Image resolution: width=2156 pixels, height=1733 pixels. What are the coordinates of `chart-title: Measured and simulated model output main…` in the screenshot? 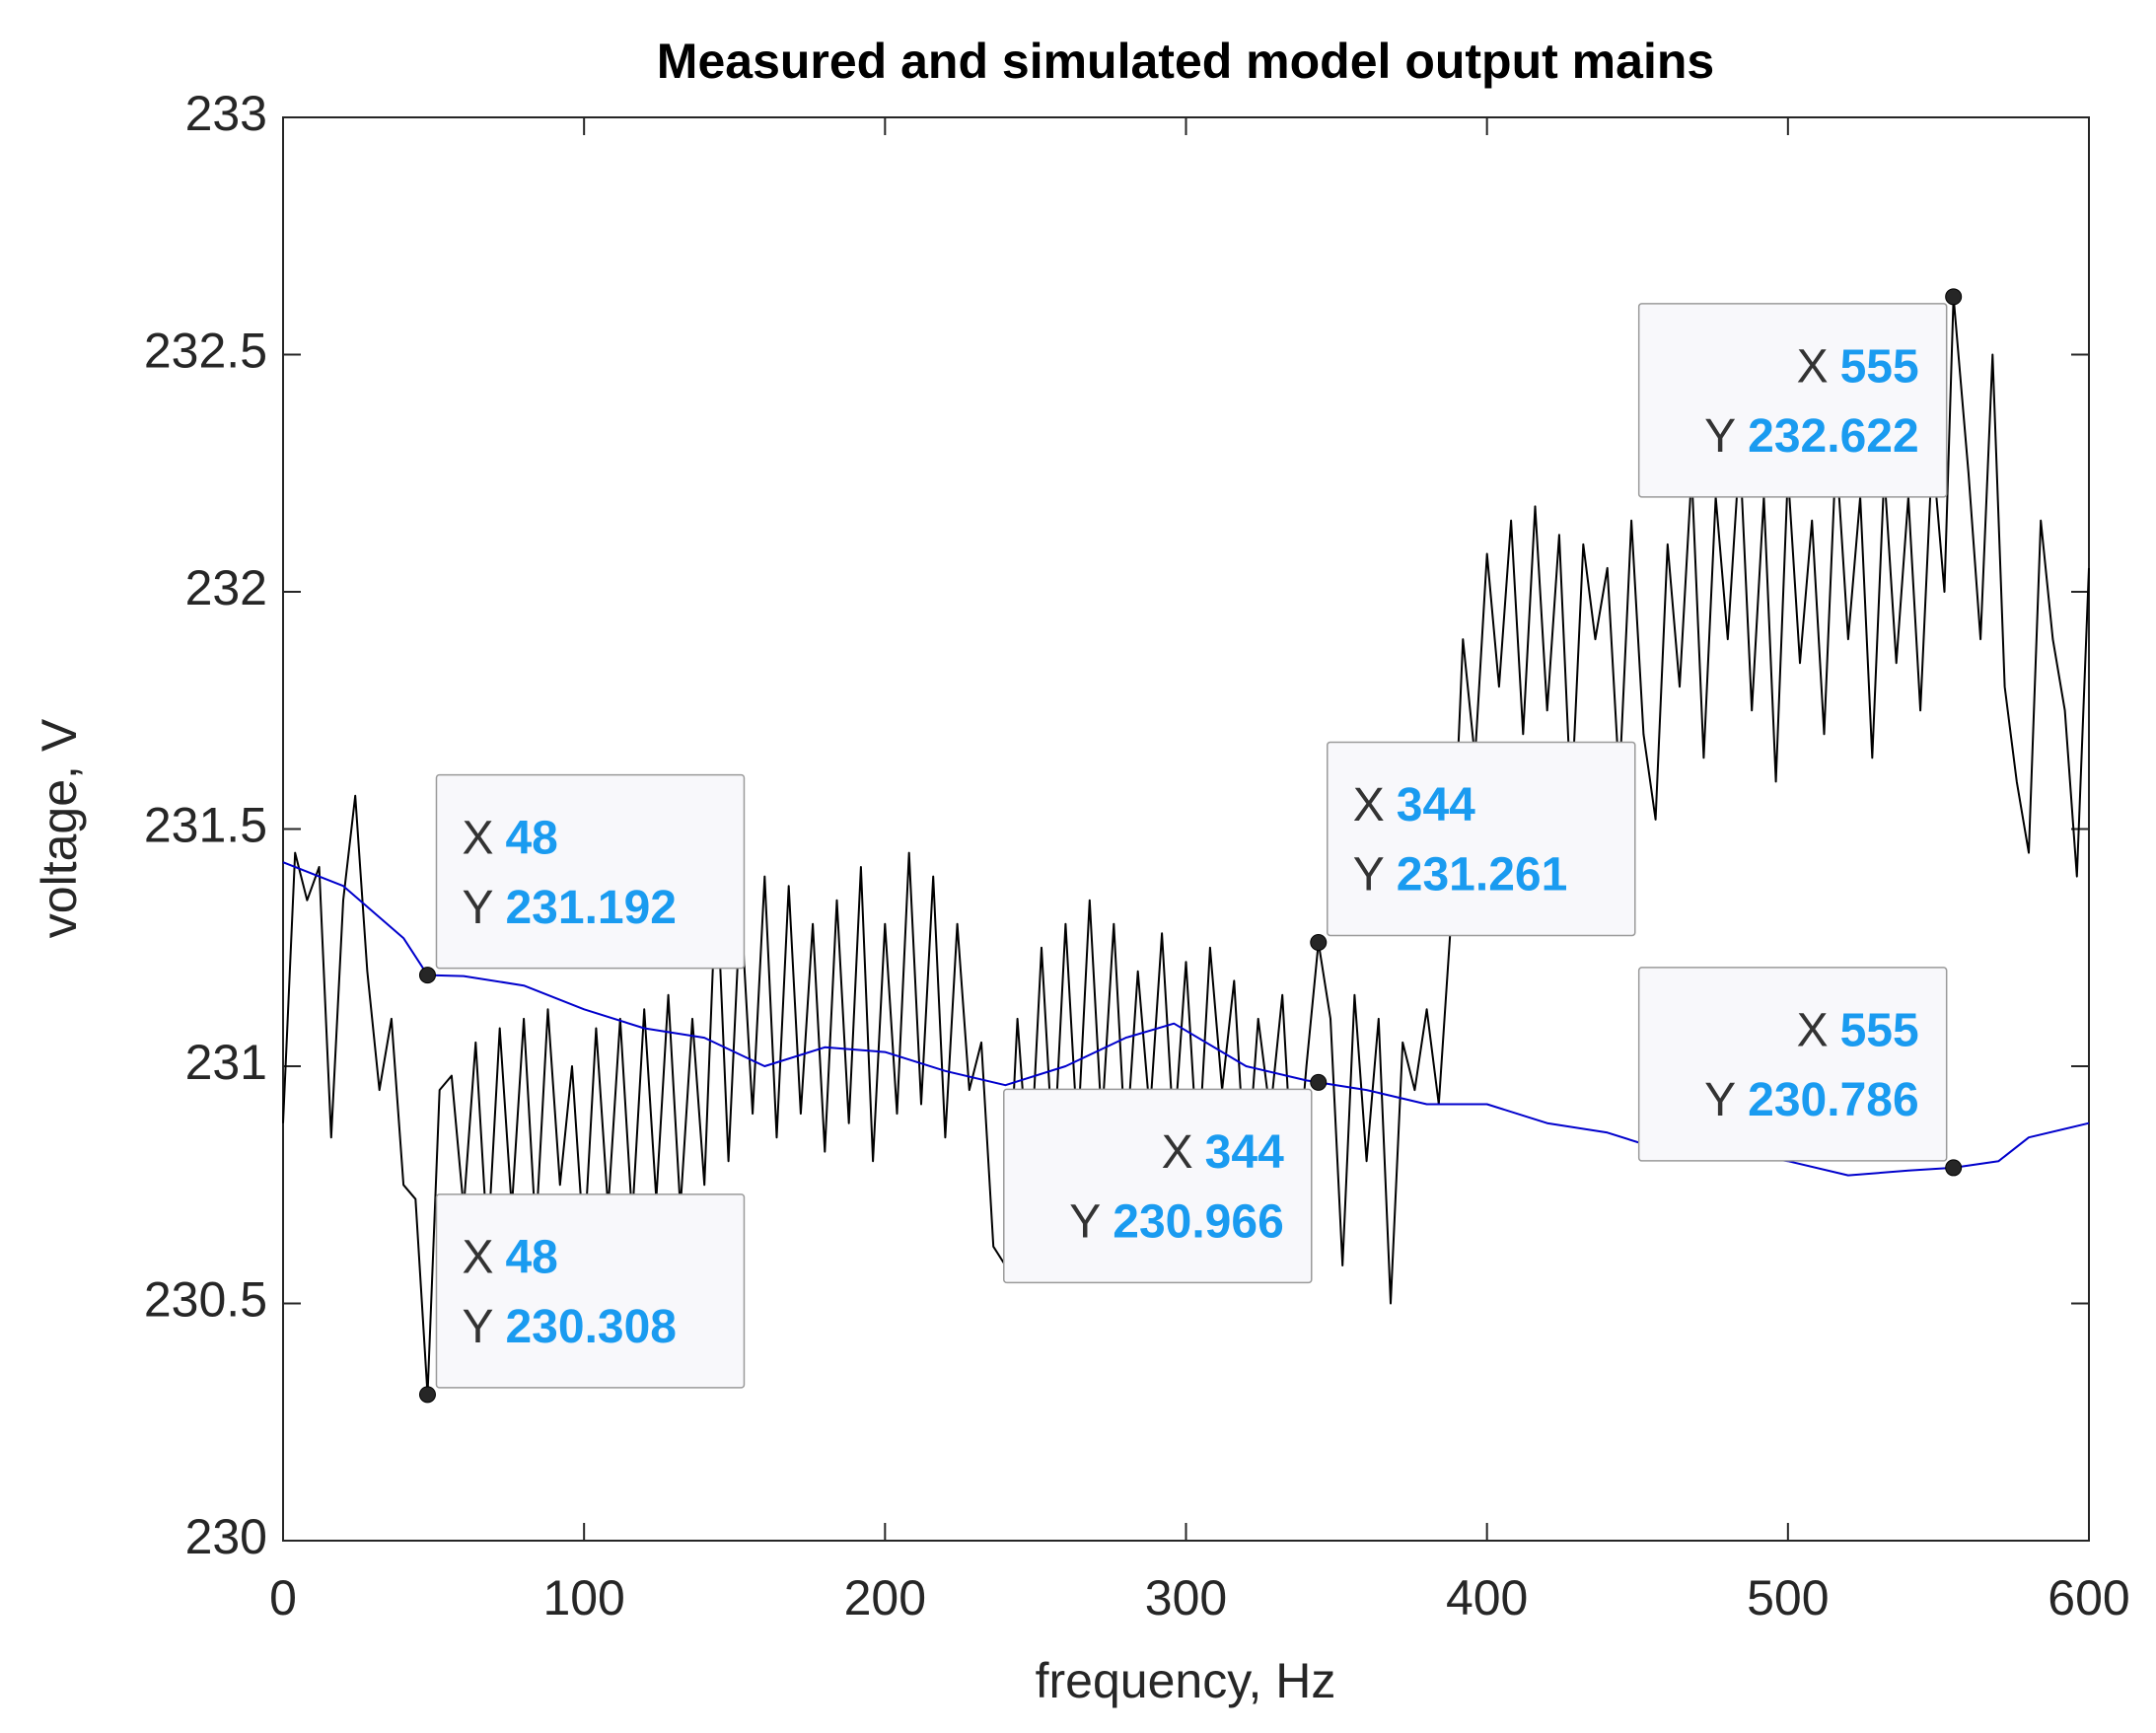 It's located at (1185, 61).